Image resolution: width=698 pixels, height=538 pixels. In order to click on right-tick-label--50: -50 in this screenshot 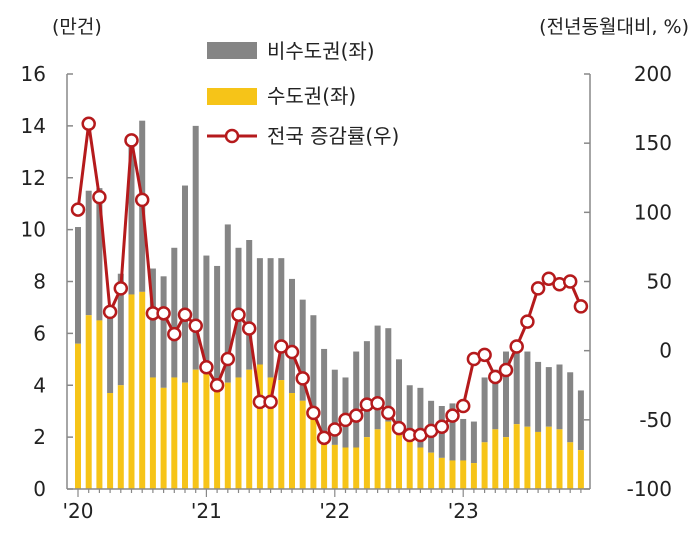, I will do `click(655, 420)`.